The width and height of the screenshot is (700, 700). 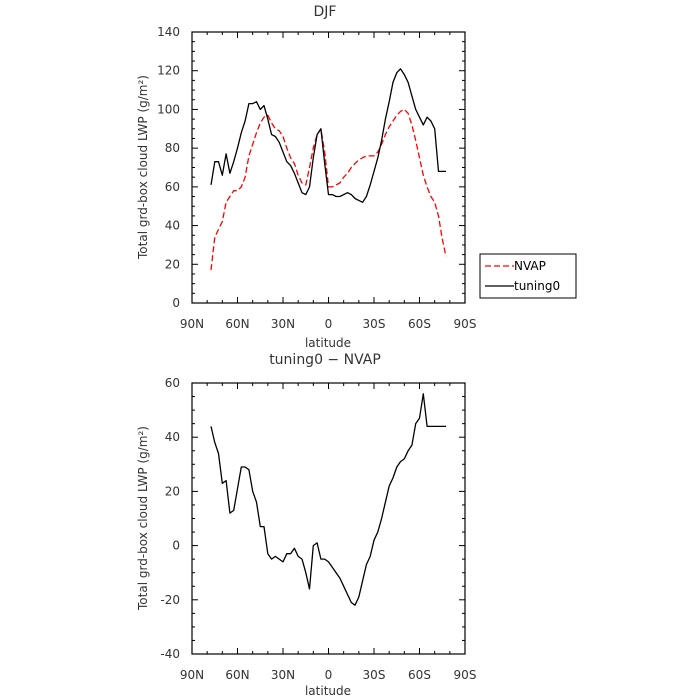 I want to click on legend-label-tuning0: tuning0, so click(x=537, y=286).